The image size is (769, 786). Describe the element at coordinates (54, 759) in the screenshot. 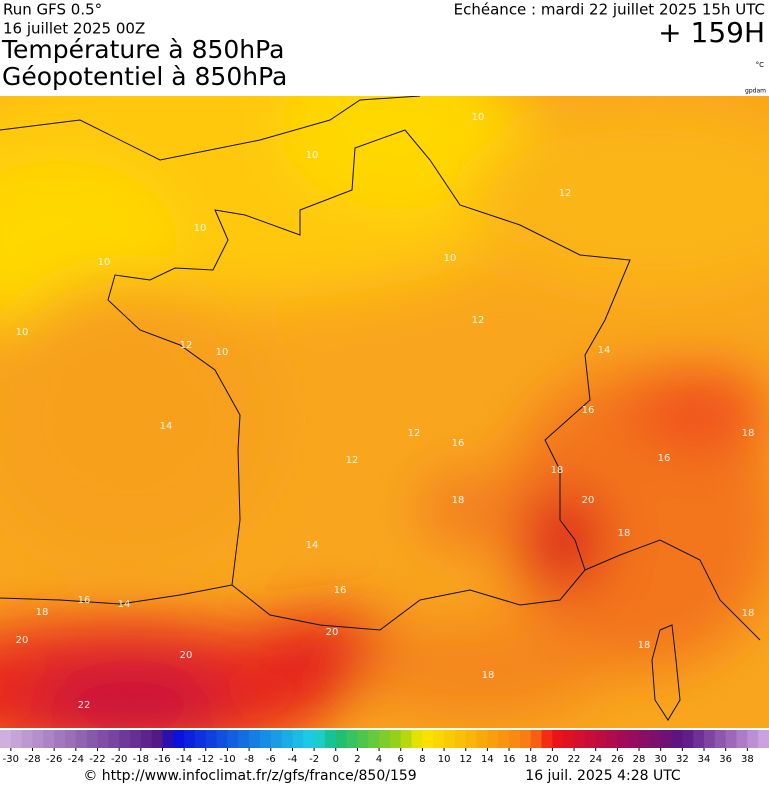

I see `colorbar-tick-label: -26` at that location.